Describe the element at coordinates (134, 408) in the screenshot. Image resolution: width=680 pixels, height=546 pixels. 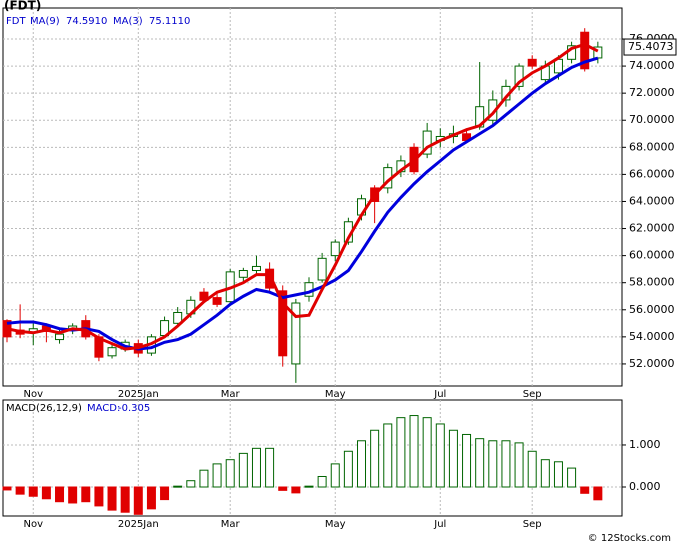
I see `macd-value: -0.305` at that location.